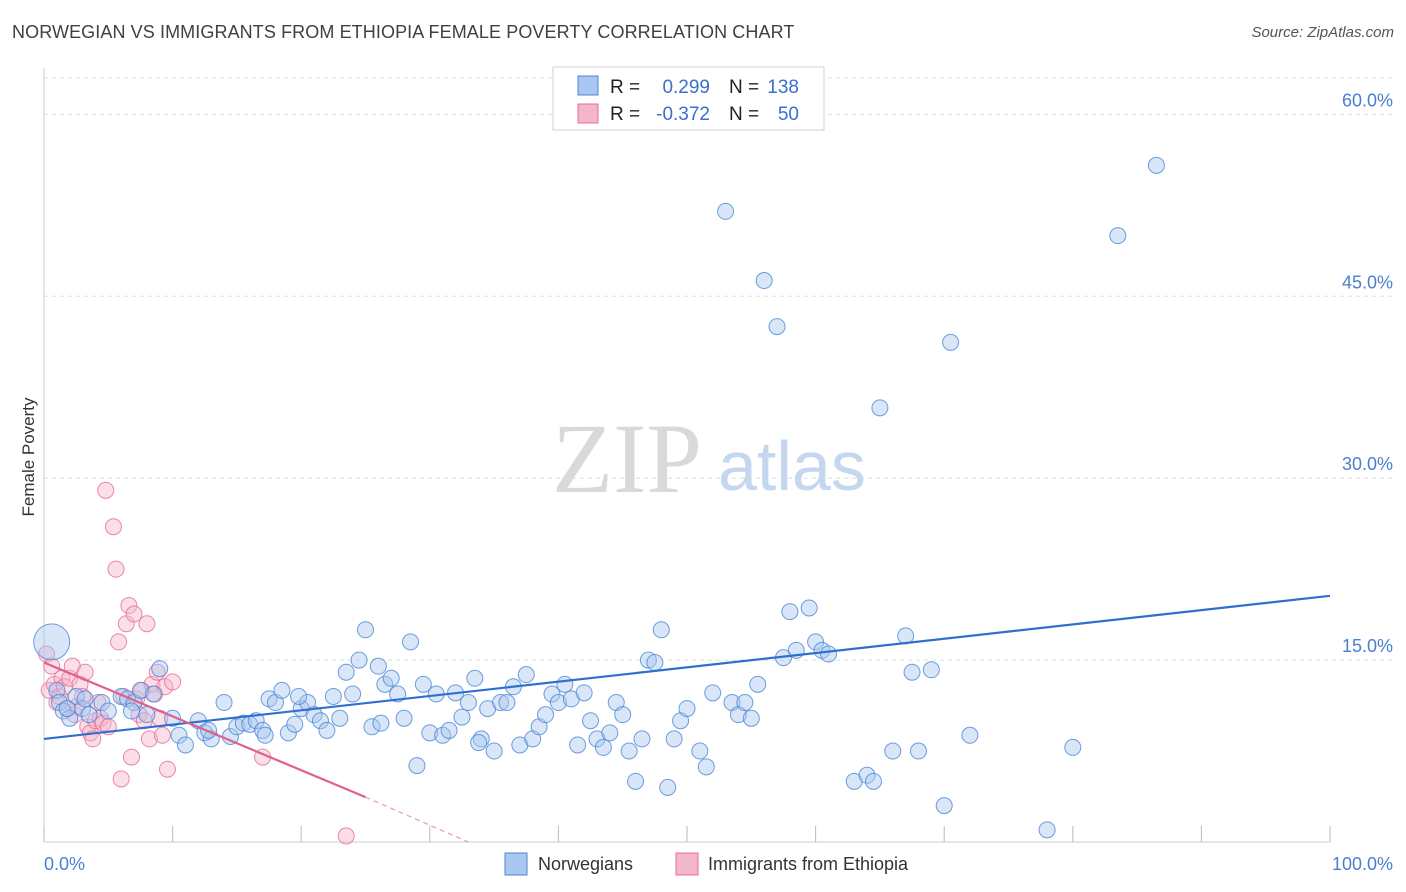 This screenshot has width=1406, height=892. Describe the element at coordinates (788, 114) in the screenshot. I see `legend-n-value-2: 50` at that location.